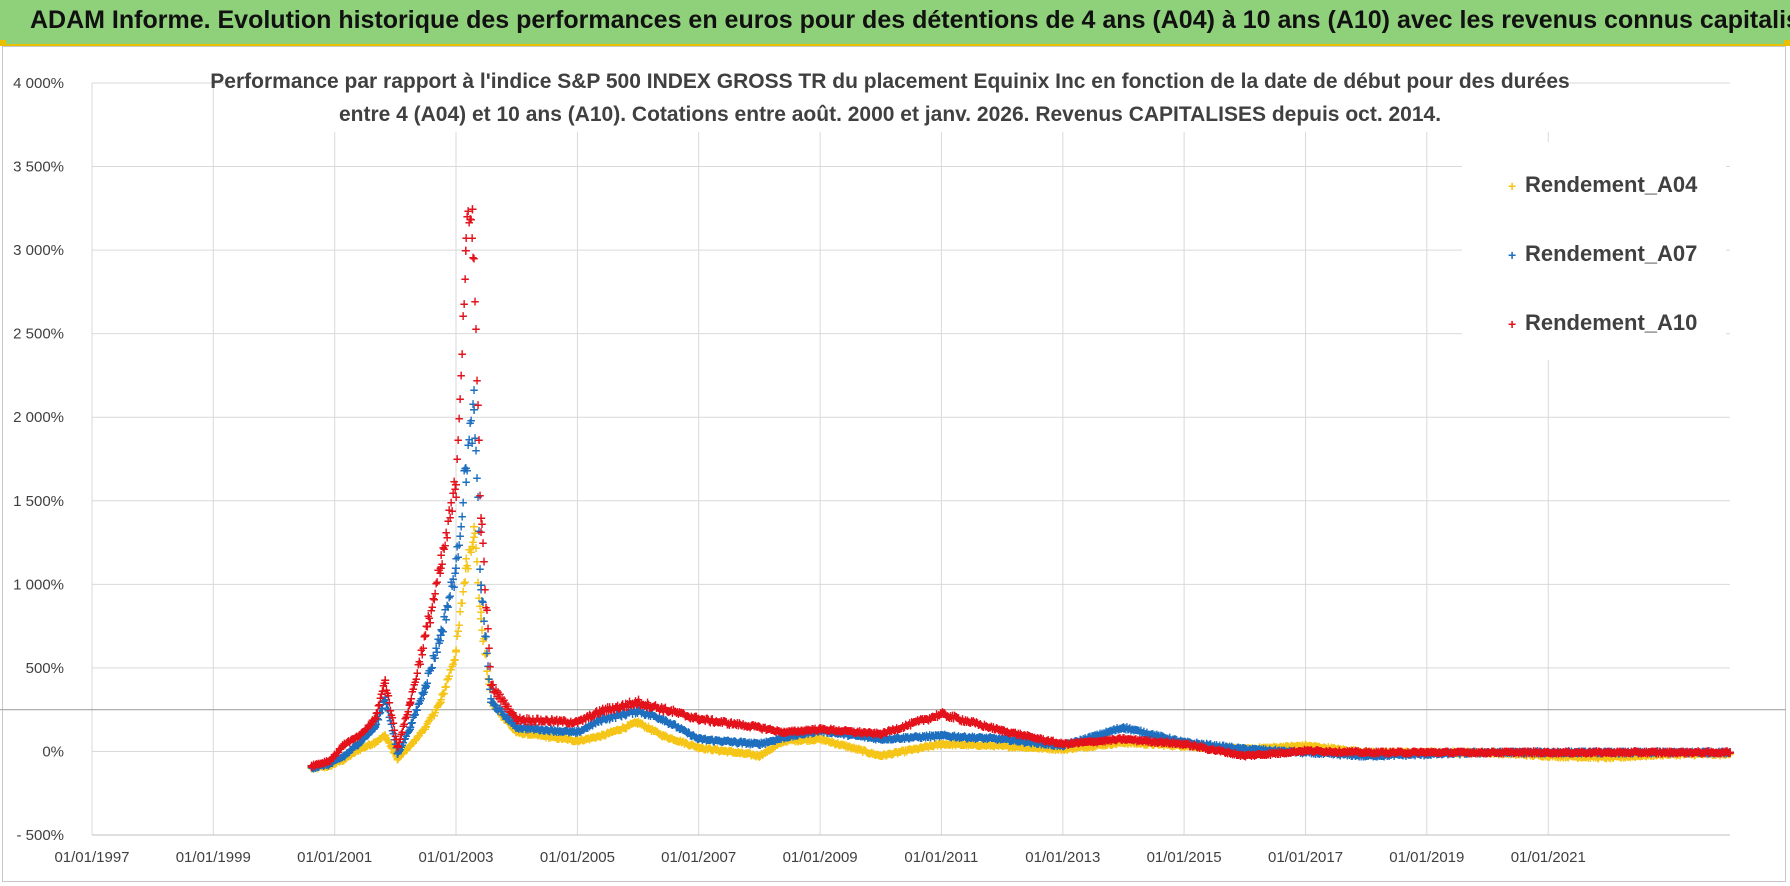 The image size is (1790, 886). I want to click on y-tick-label: 3 500%, so click(38, 167).